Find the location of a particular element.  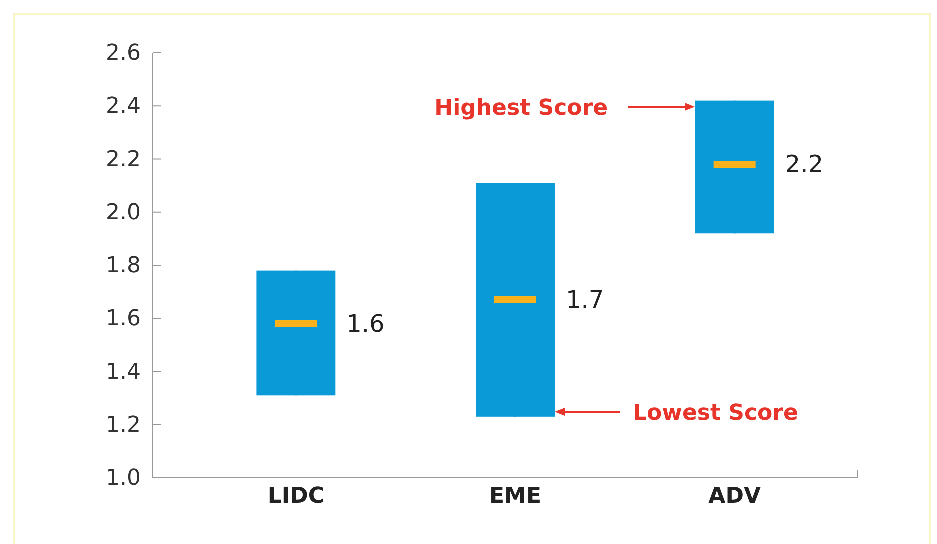

y-tick-label: 2.4 is located at coordinates (123, 107).